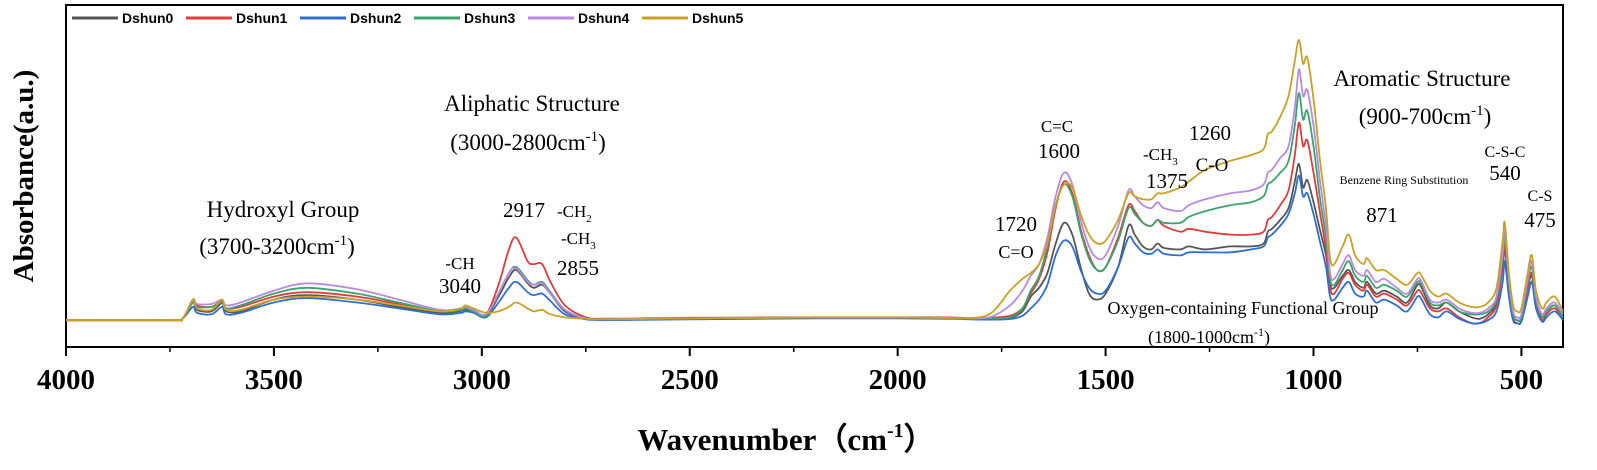  Describe the element at coordinates (1314, 380) in the screenshot. I see `x-tick-label-1000: 1000` at that location.